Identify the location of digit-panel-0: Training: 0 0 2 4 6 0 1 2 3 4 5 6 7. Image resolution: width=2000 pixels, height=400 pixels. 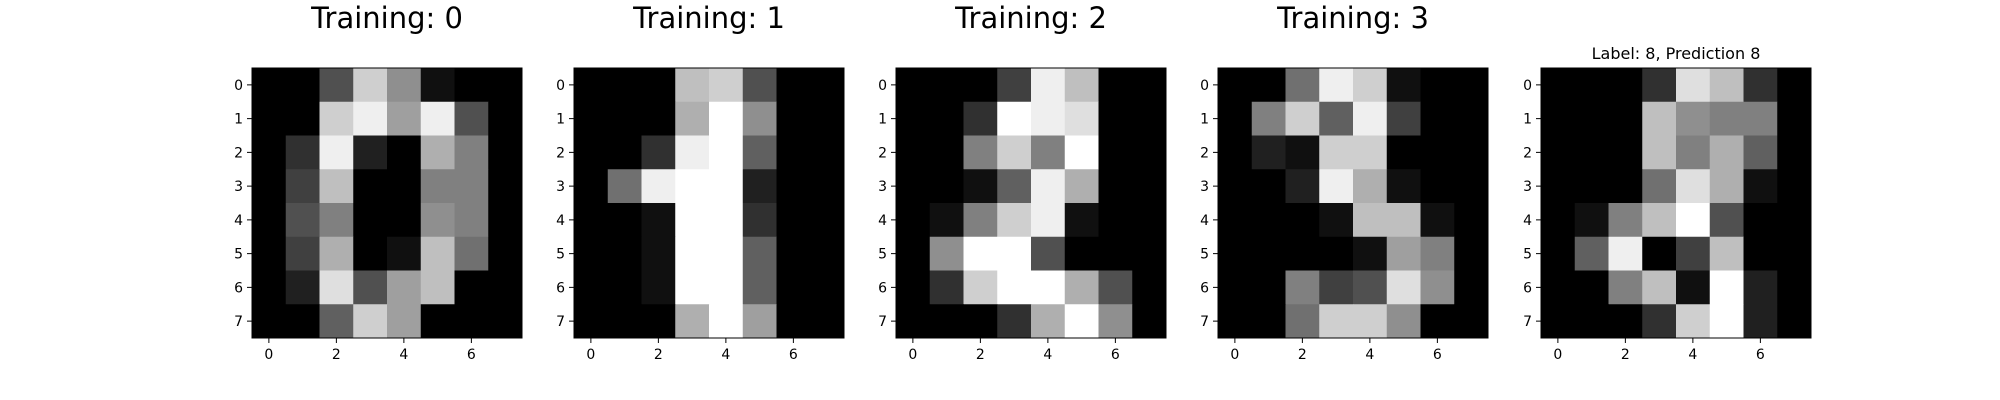
(378, 182).